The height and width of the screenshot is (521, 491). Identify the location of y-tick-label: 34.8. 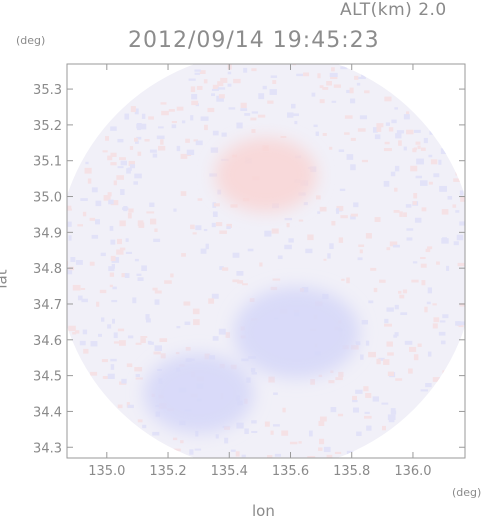
(47, 269).